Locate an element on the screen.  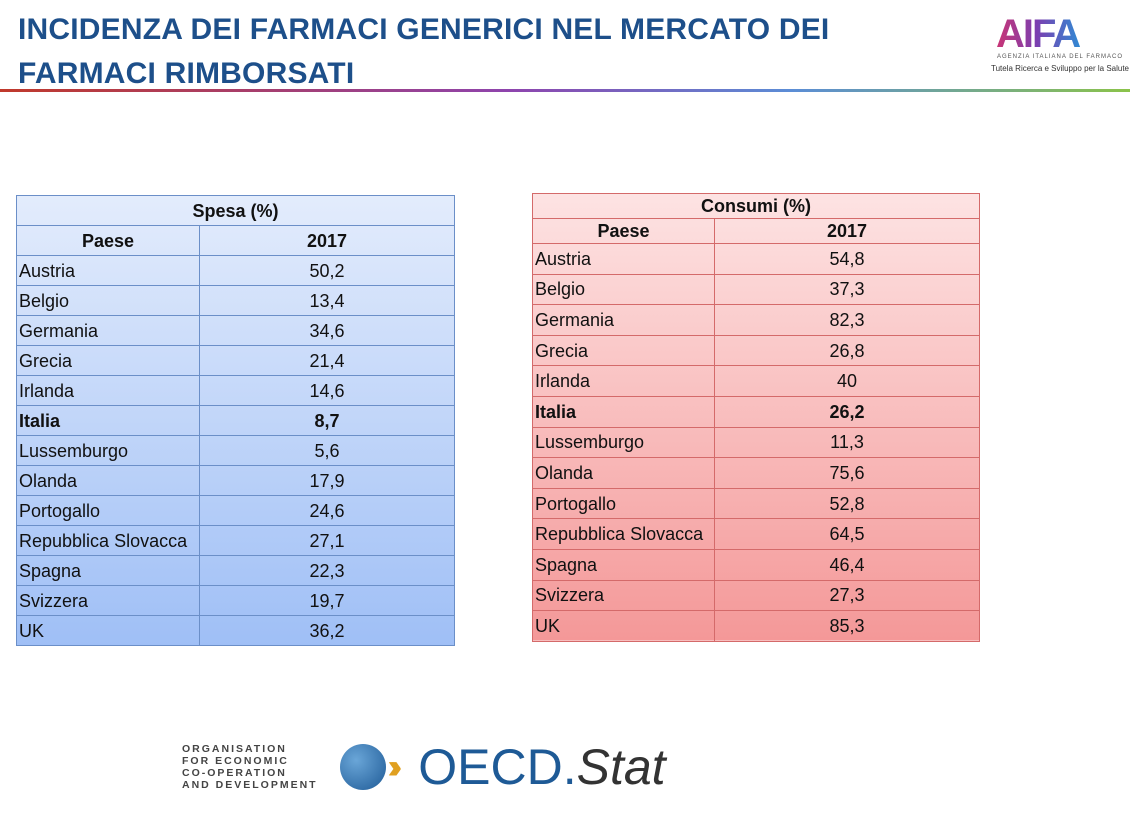
brand-stat: Stat is located at coordinates (621, 767).